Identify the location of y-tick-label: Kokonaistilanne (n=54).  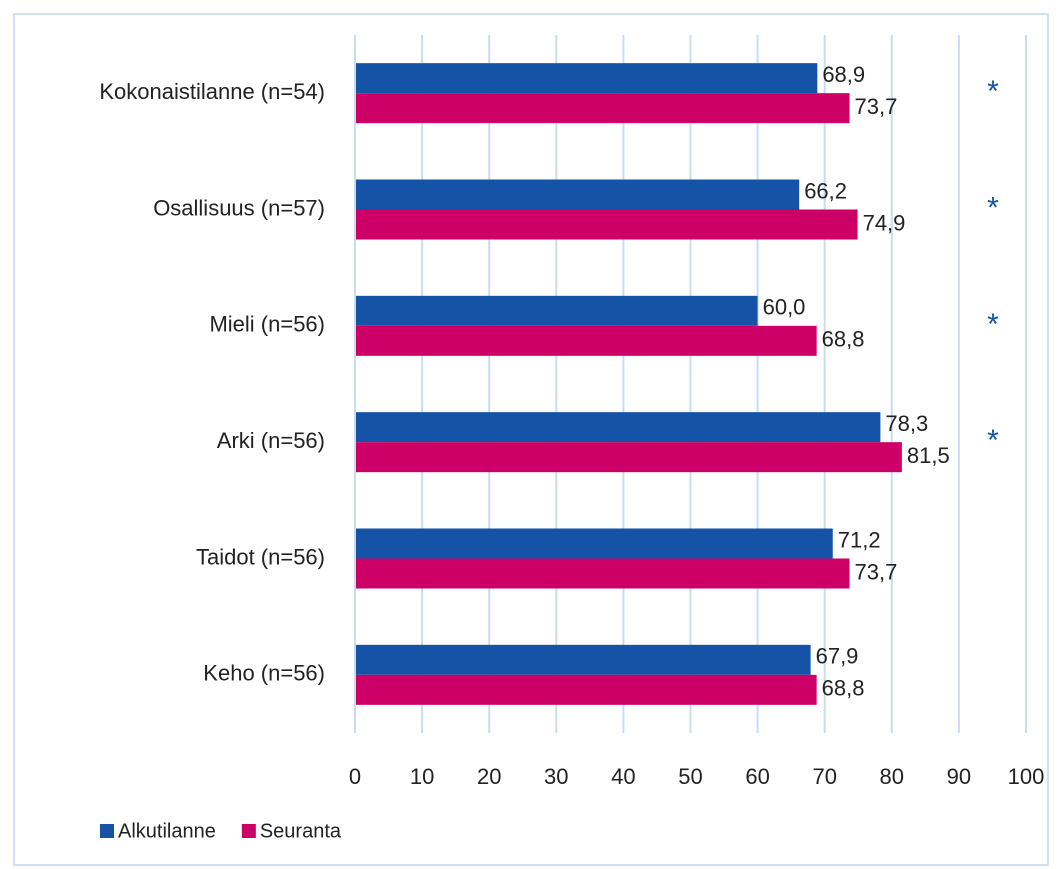
(212, 91).